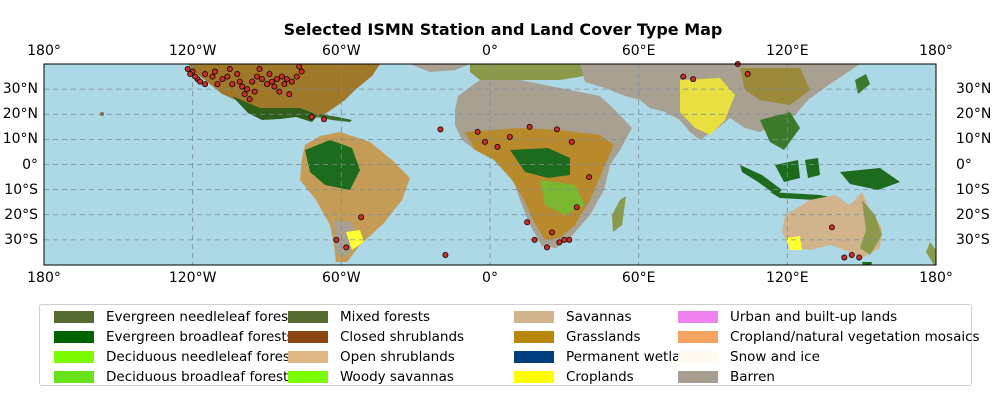  What do you see at coordinates (341, 51) in the screenshot?
I see `lon-tick-label-top: 60°W` at bounding box center [341, 51].